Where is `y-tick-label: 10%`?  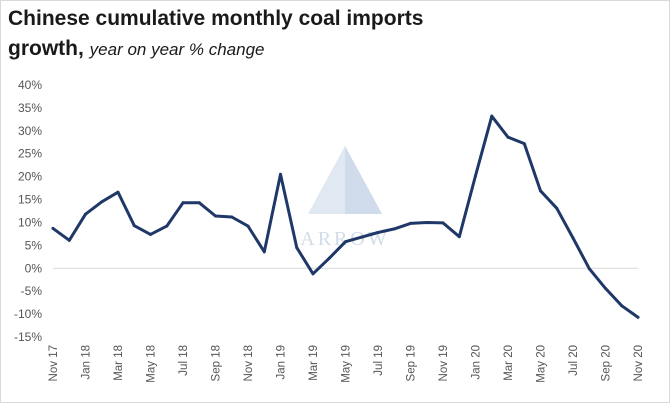 y-tick-label: 10% is located at coordinates (30, 222).